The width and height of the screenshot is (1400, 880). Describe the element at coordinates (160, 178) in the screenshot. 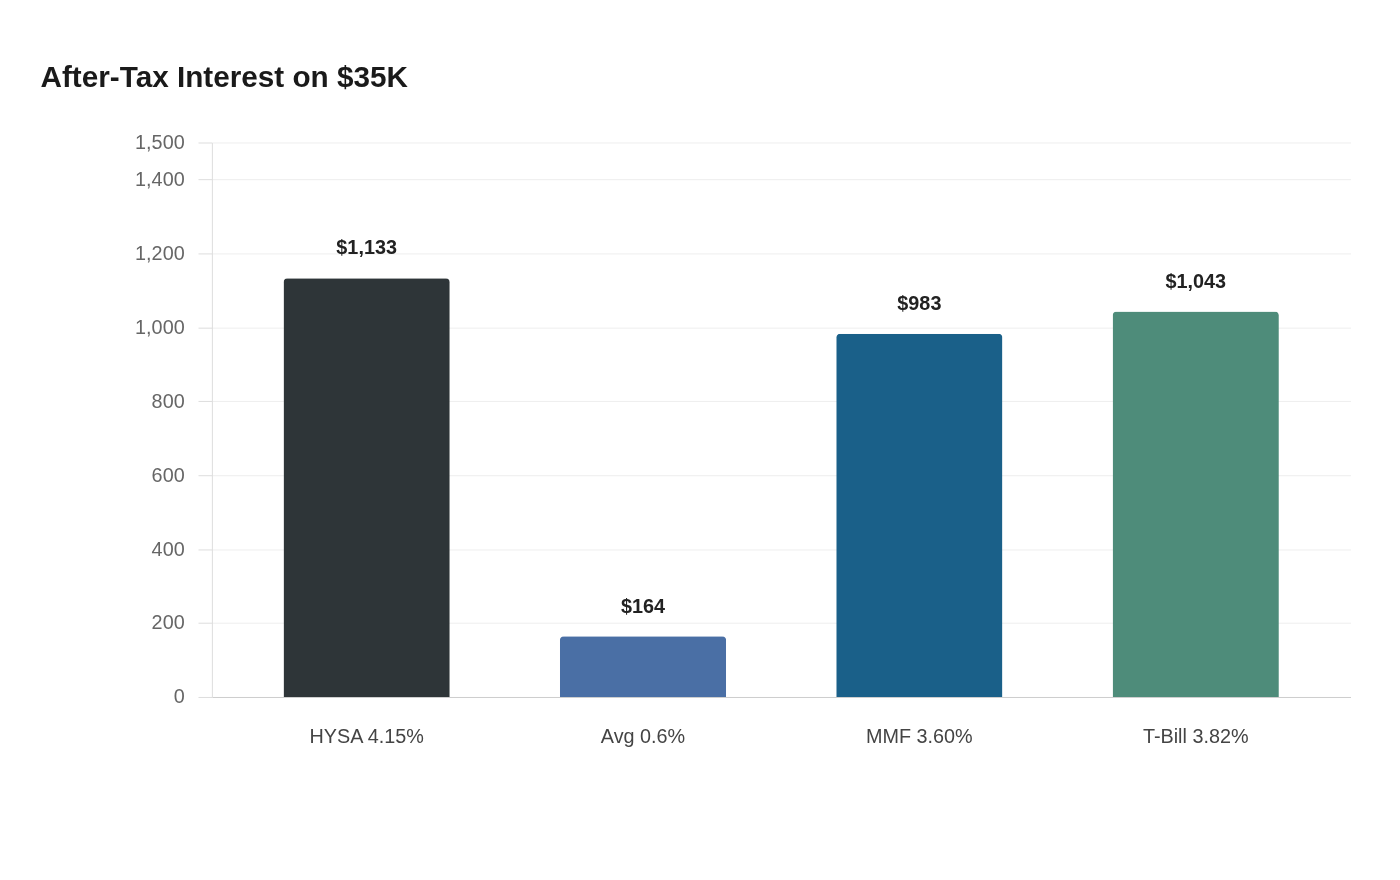

I see `y-tick-label: 1,400` at that location.